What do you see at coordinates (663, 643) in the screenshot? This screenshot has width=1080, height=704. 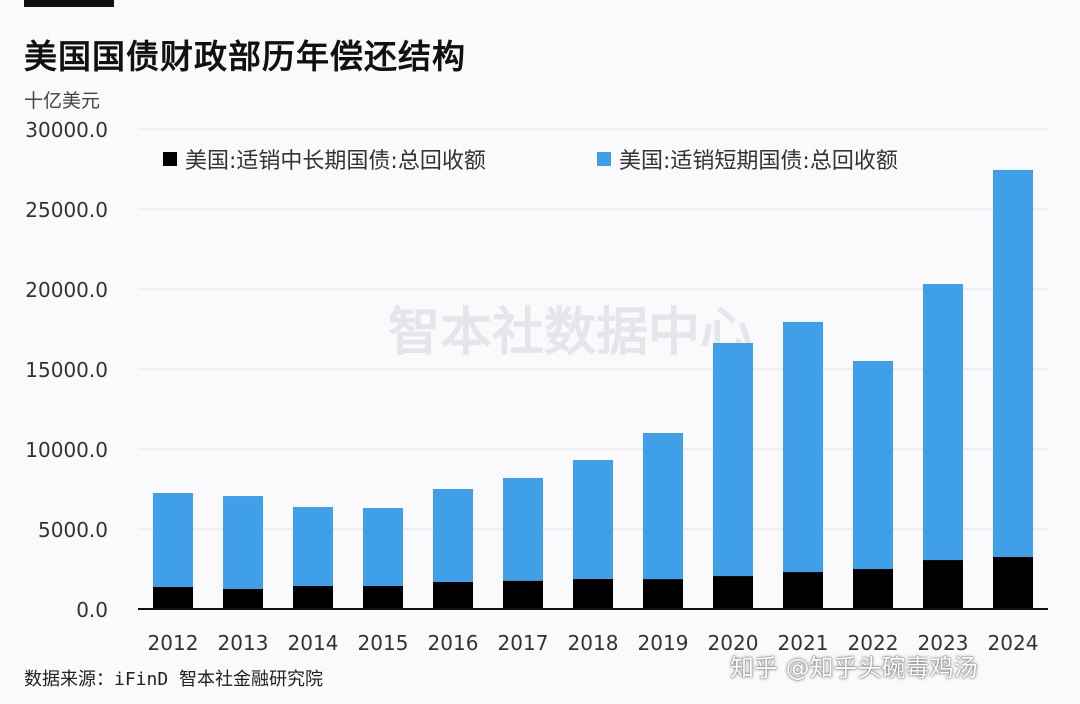 I see `x-tick-label: 2019` at bounding box center [663, 643].